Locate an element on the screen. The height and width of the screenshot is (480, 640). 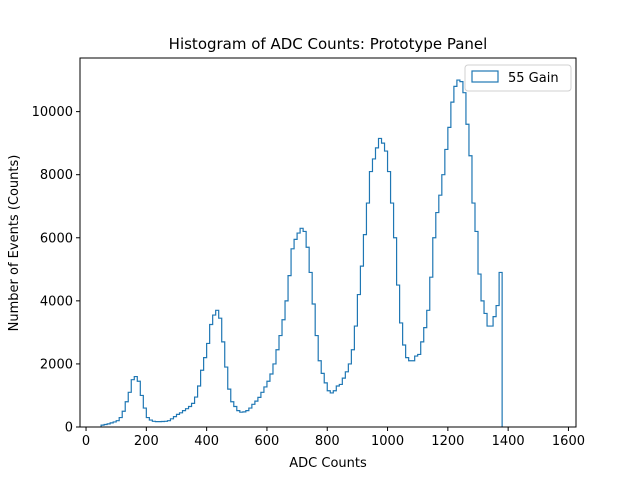
y-tick-label: 2000 is located at coordinates (56, 364).